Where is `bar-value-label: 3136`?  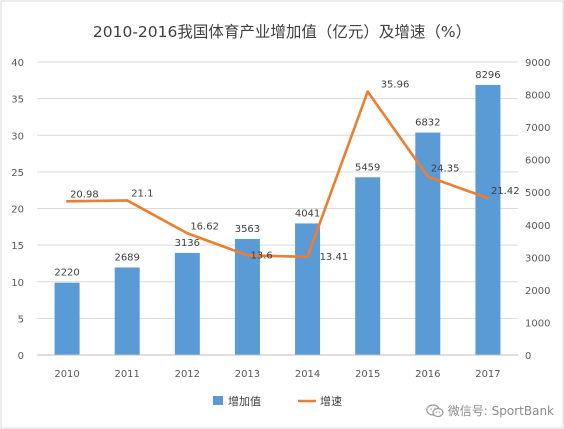
bar-value-label: 3136 is located at coordinates (187, 243).